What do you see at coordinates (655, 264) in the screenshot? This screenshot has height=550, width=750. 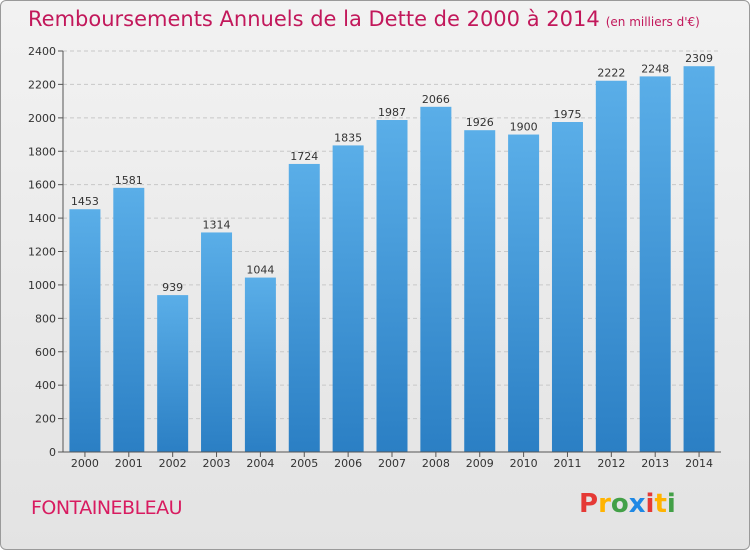 I see `bar-2013` at bounding box center [655, 264].